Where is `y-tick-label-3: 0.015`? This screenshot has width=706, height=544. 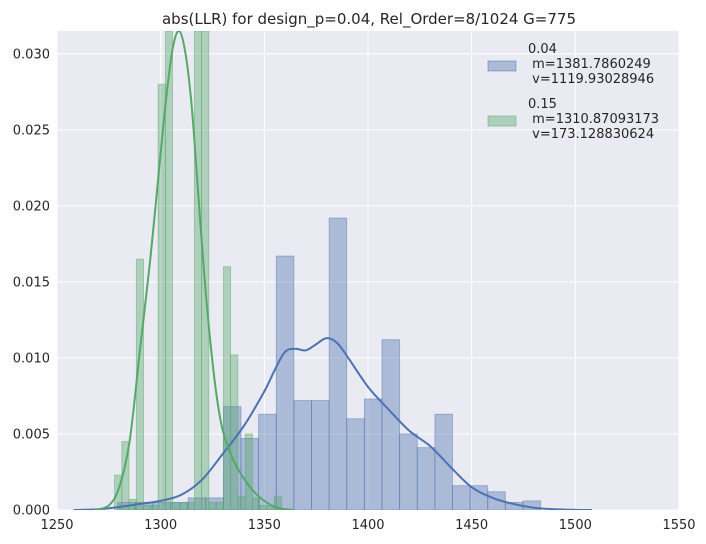
y-tick-label-3: 0.015 is located at coordinates (31, 282).